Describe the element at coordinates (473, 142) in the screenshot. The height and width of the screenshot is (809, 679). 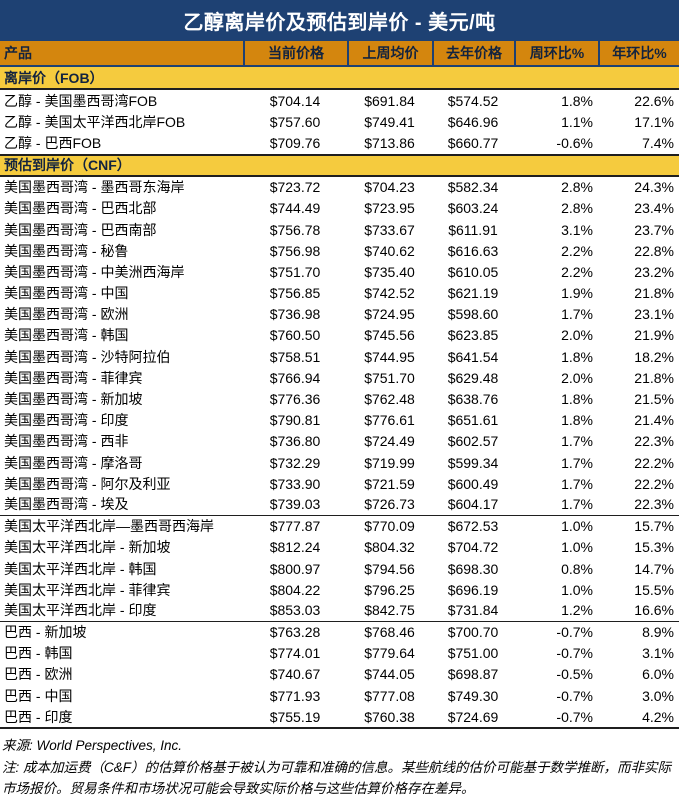
I see `last-year-price-cell: $660.77` at that location.